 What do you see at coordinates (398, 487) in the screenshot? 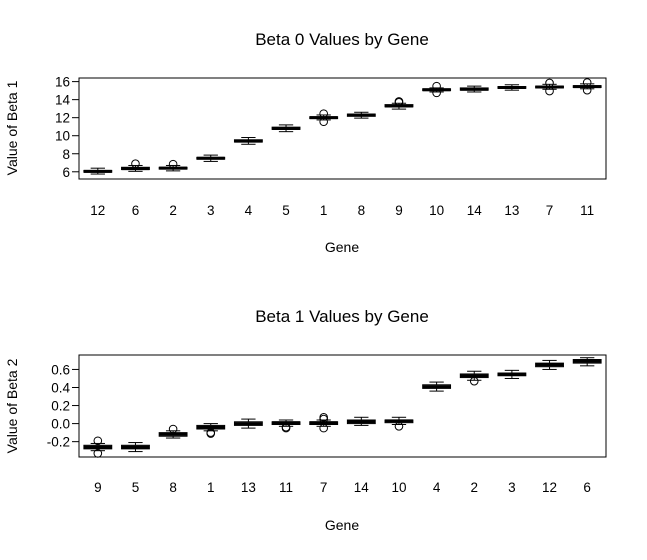
I see `beta1-x-tick-label: 10` at bounding box center [398, 487].